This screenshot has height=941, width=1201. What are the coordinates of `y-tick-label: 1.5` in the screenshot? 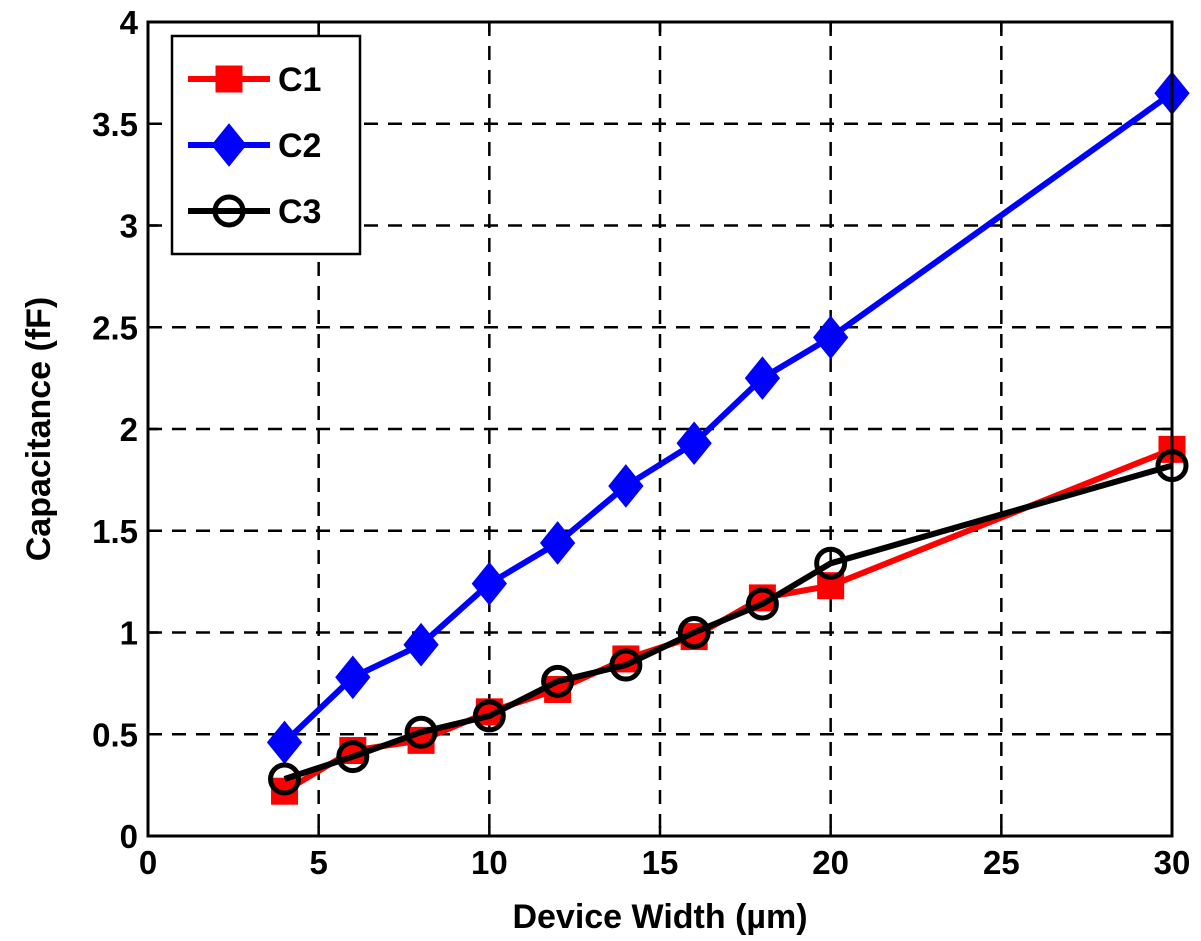 It's located at (115, 531).